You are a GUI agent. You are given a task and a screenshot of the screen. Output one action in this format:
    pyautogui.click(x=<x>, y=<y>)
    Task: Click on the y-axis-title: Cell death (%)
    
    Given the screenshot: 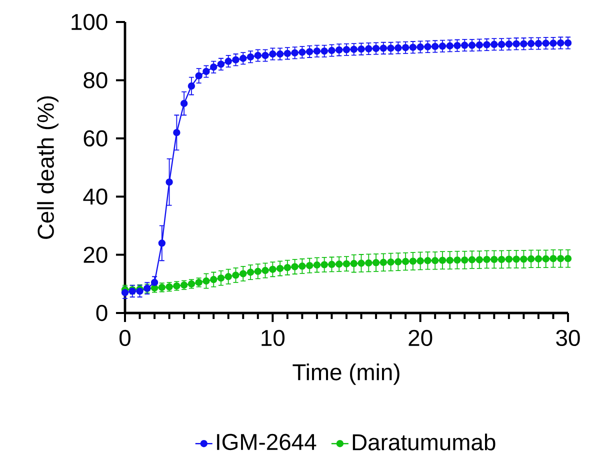 What is the action you would take?
    pyautogui.click(x=47, y=167)
    